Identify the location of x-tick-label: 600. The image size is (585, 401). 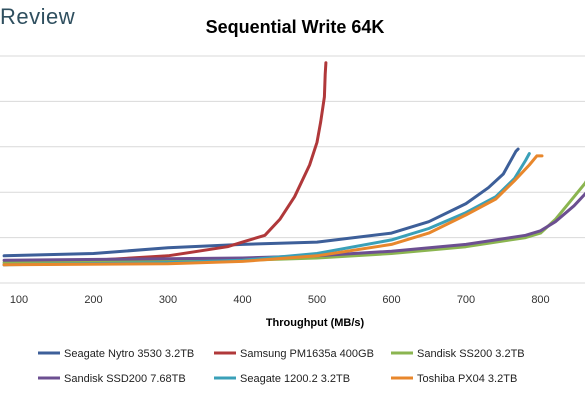
(391, 300).